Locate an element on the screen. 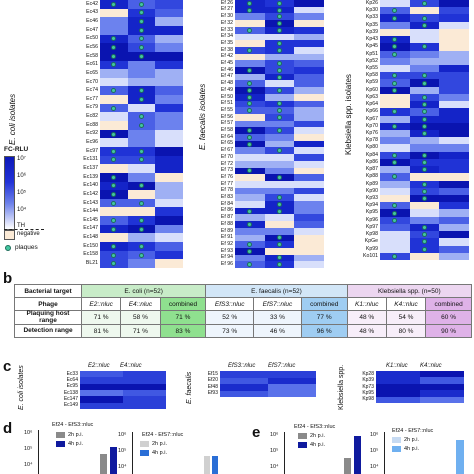 Image resolution: width=474 pixels, height=474 pixels. row-label: Kp84 is located at coordinates (371, 154).